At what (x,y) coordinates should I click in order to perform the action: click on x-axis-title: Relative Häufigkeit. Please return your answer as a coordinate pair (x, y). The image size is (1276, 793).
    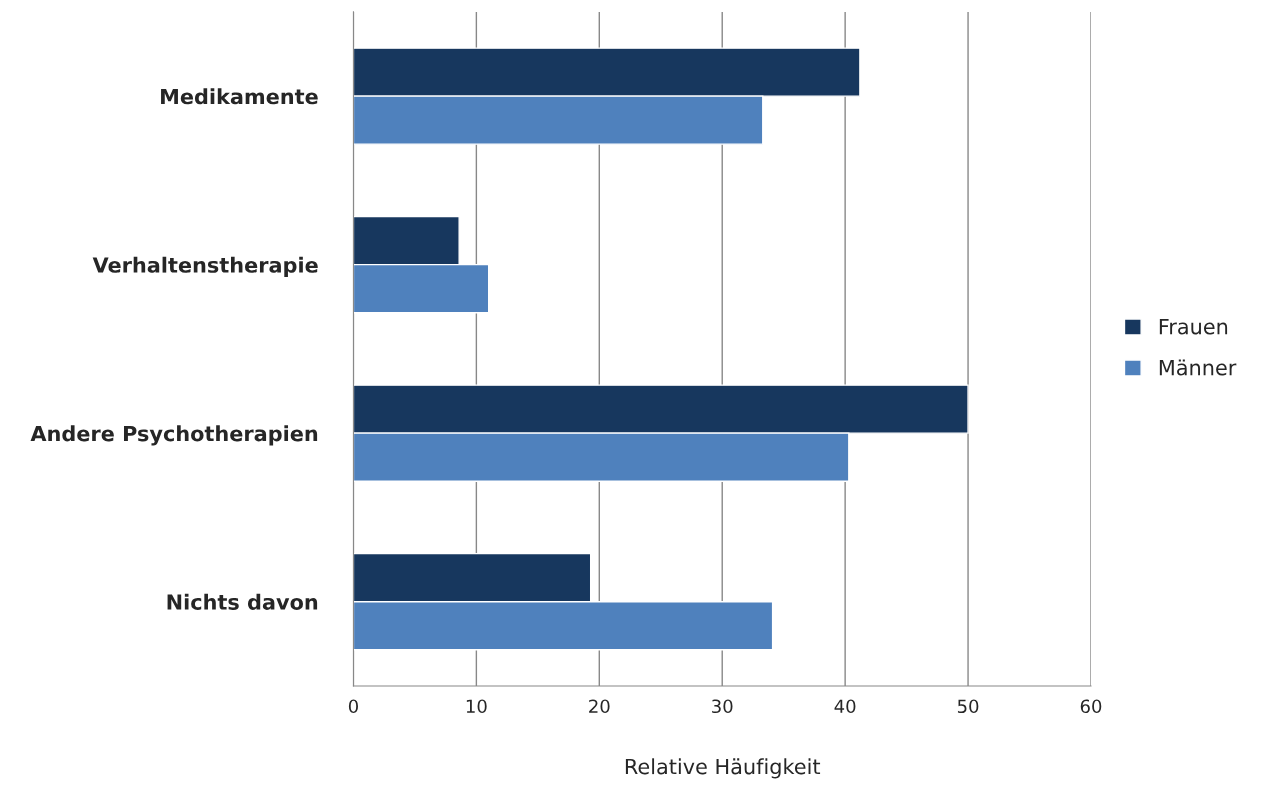
    Looking at the image, I should click on (723, 768).